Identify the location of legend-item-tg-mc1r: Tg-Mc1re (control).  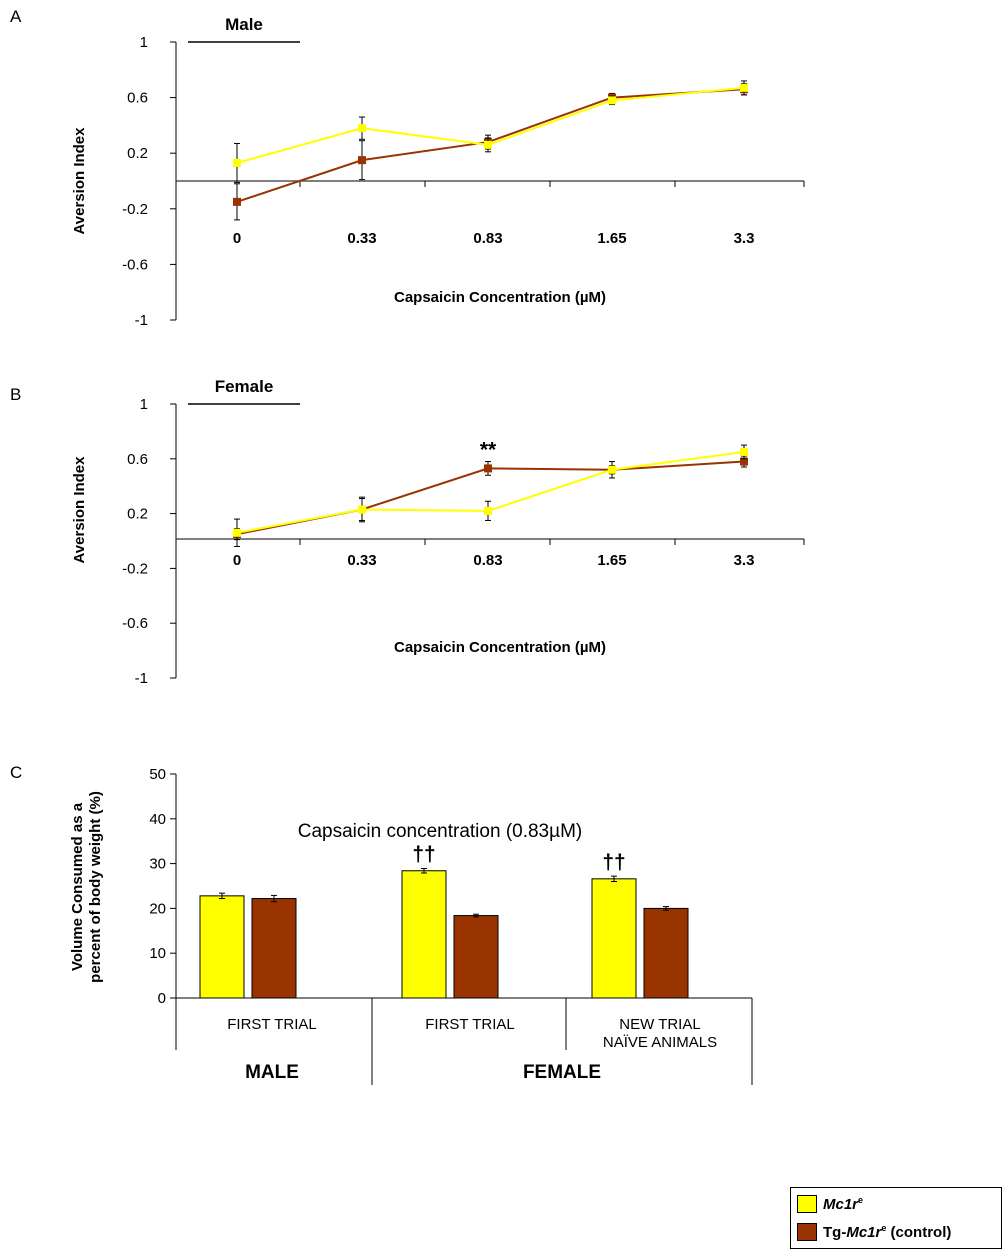
(874, 1232).